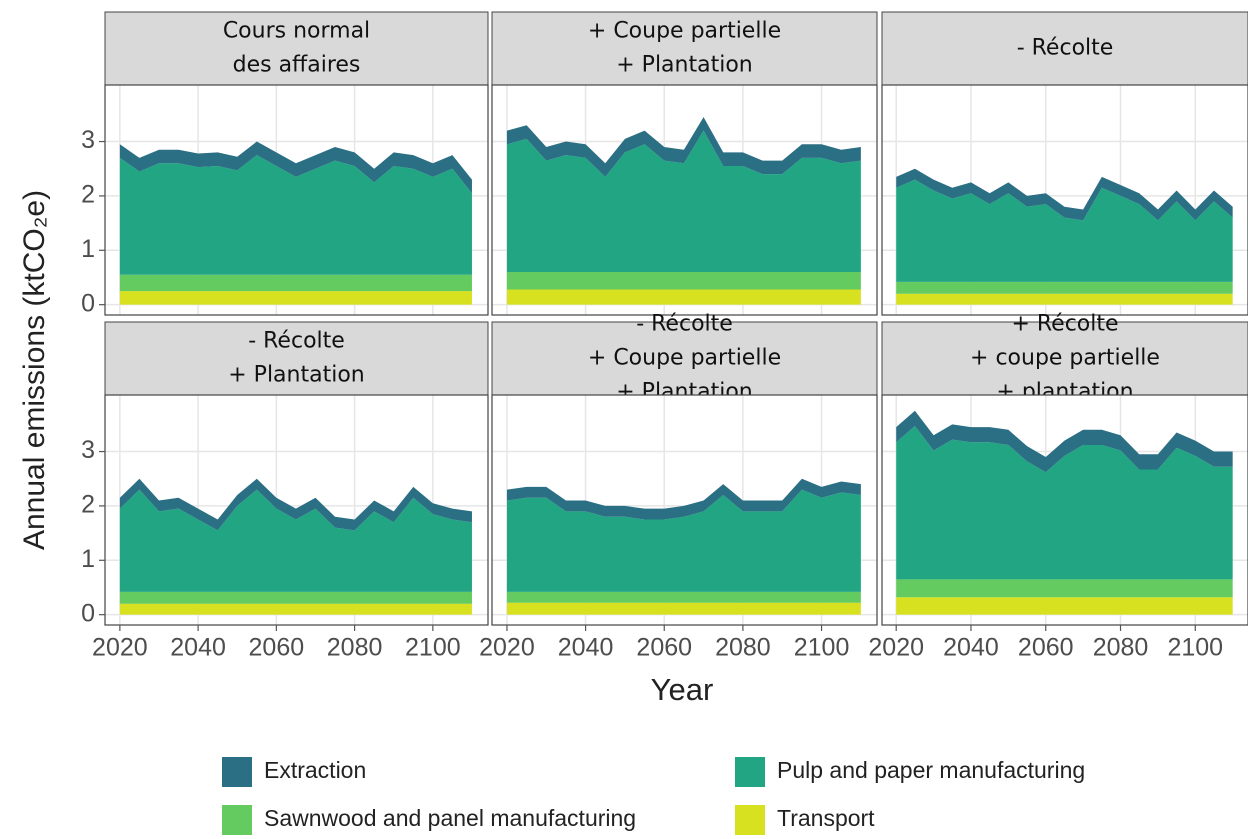 This screenshot has width=1248, height=839. Describe the element at coordinates (826, 818) in the screenshot. I see `legend-label: Transport` at that location.